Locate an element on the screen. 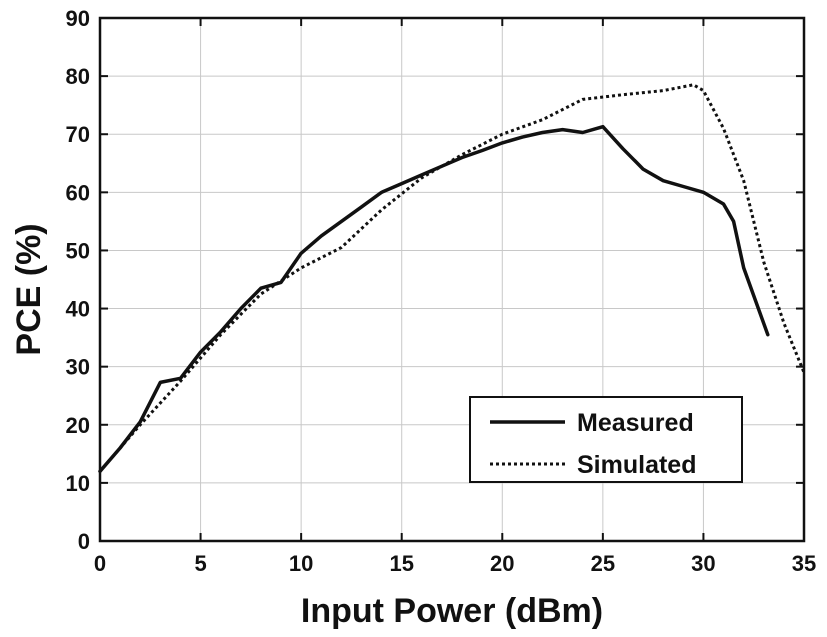 The image size is (827, 637). y-tick-label: 30 is located at coordinates (78, 367).